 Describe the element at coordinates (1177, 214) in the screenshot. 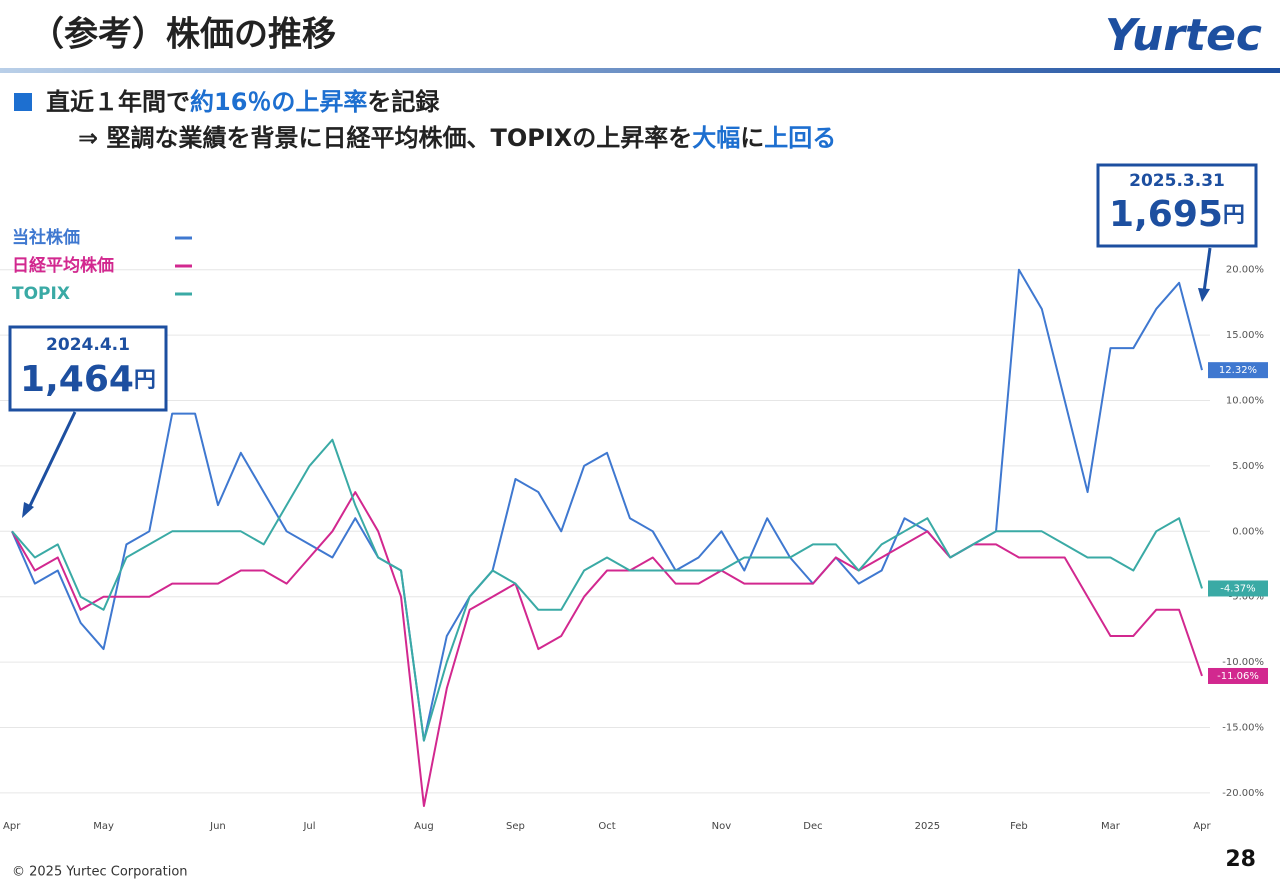

I see `callout-price: 1,695円` at that location.